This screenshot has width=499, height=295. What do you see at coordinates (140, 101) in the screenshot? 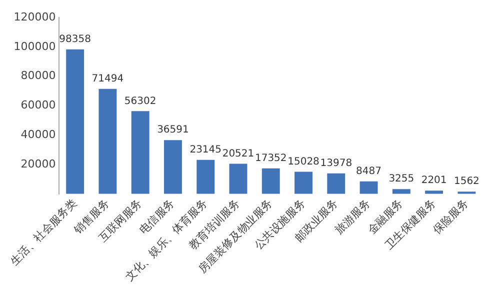
I see `data-label: 56302` at bounding box center [140, 101].